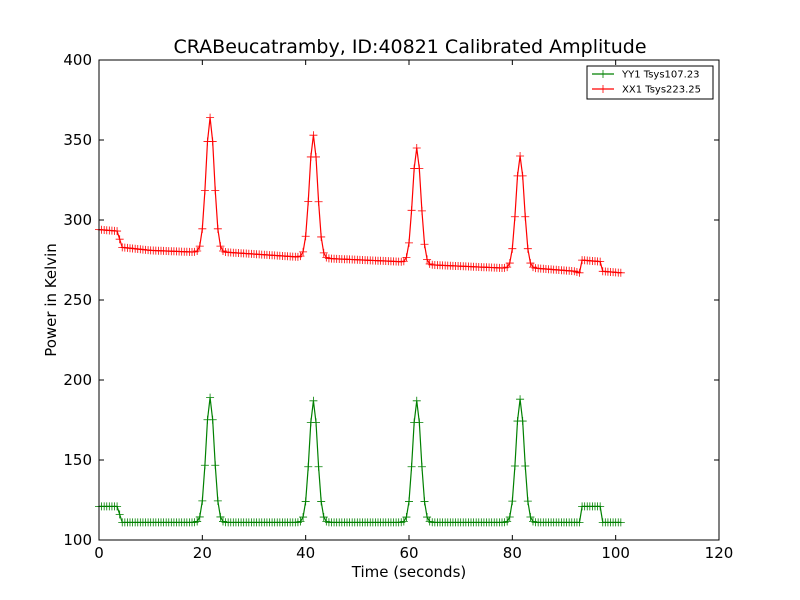 This screenshot has width=800, height=600. I want to click on x-tick-label: 20, so click(202, 553).